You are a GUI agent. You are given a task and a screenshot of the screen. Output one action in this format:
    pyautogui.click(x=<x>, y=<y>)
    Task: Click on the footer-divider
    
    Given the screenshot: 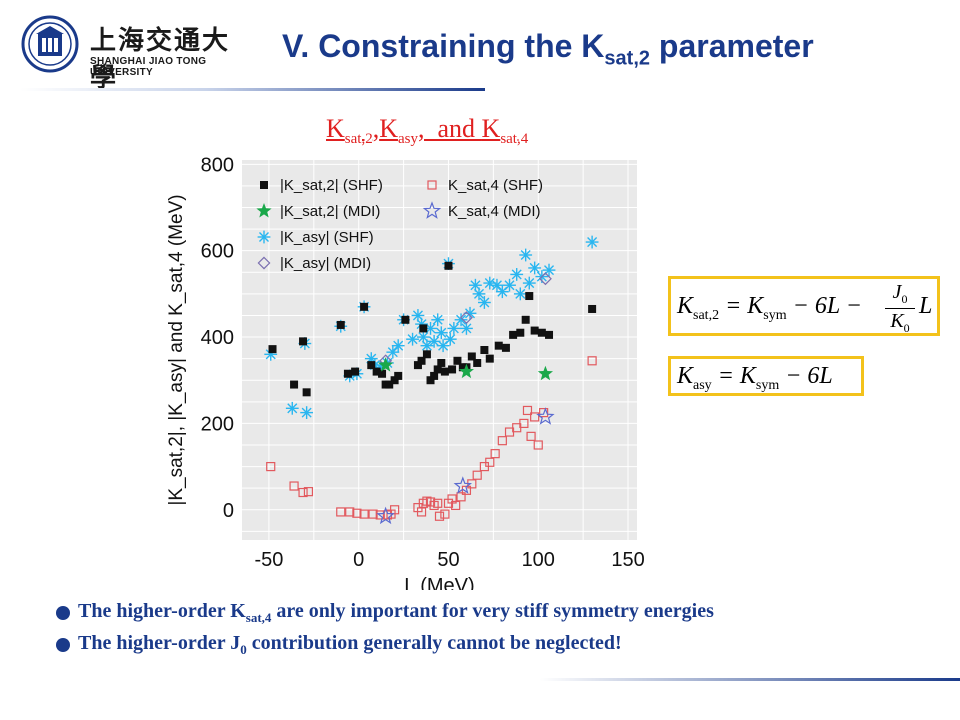 What is the action you would take?
    pyautogui.click(x=750, y=679)
    